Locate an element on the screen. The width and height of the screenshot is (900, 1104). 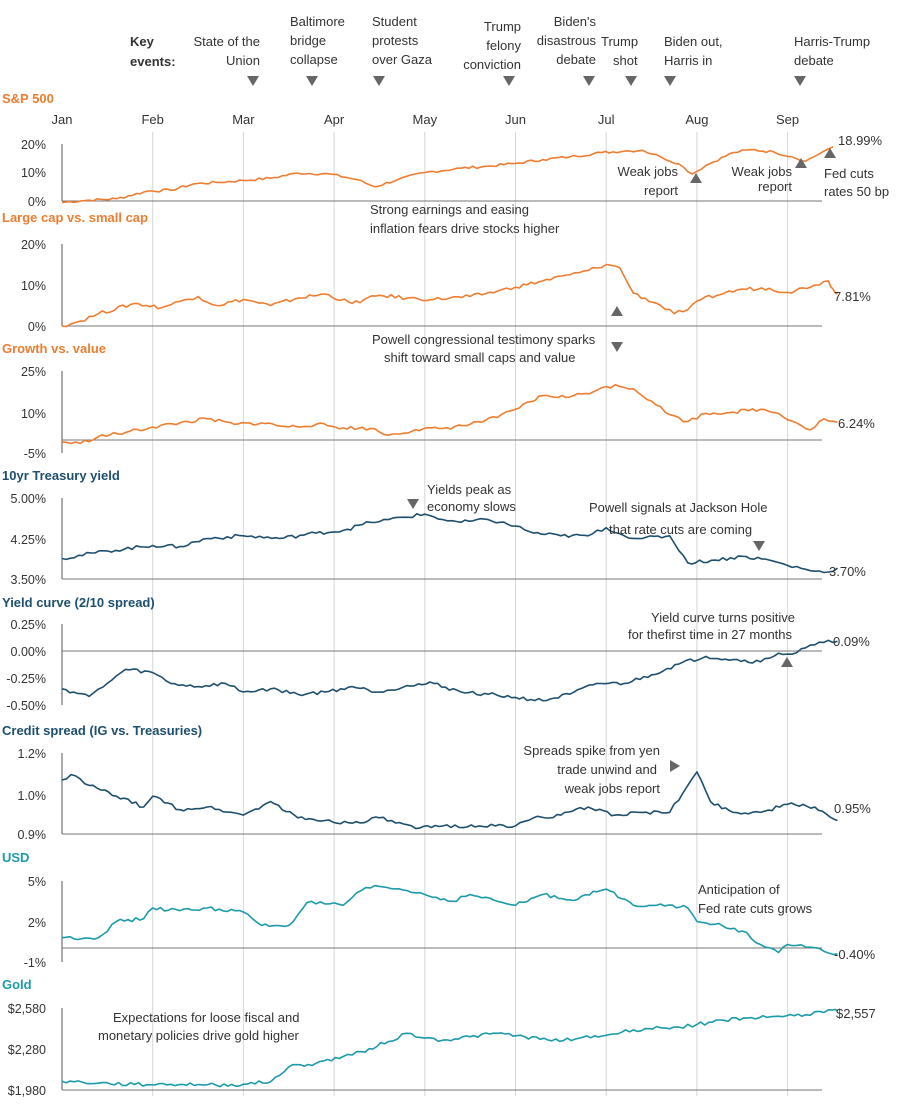
event-label-line: over Gaza is located at coordinates (402, 59).